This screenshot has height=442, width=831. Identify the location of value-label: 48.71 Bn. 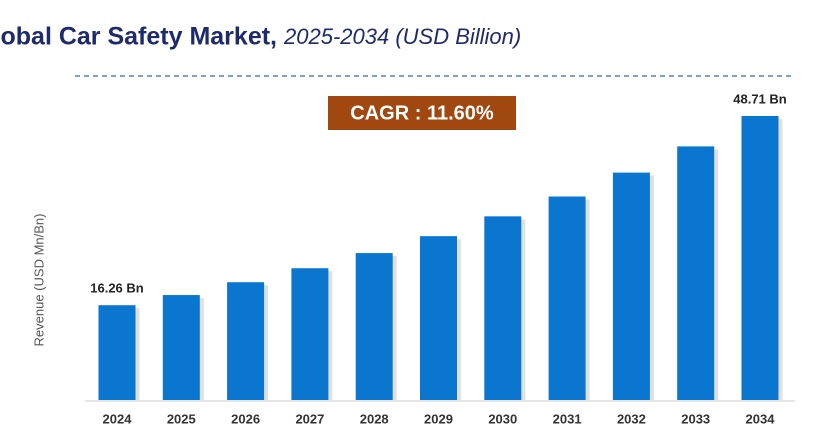
(760, 98).